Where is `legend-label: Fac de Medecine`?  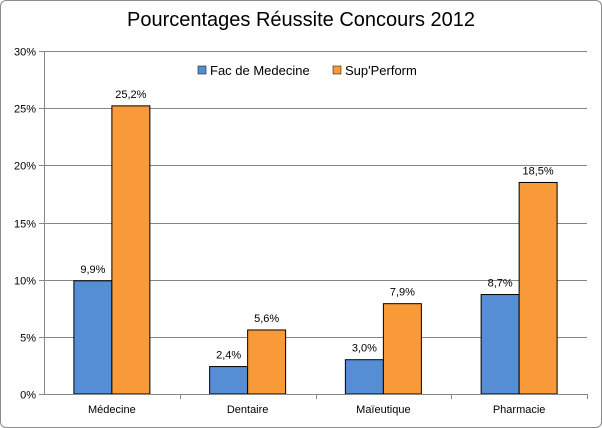
legend-label: Fac de Medecine is located at coordinates (260, 70).